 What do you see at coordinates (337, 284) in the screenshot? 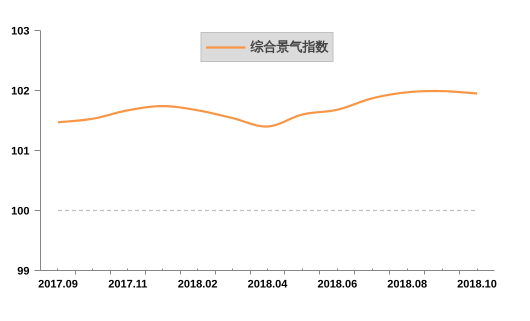
I see `x-tick-label: 2018.06` at bounding box center [337, 284].